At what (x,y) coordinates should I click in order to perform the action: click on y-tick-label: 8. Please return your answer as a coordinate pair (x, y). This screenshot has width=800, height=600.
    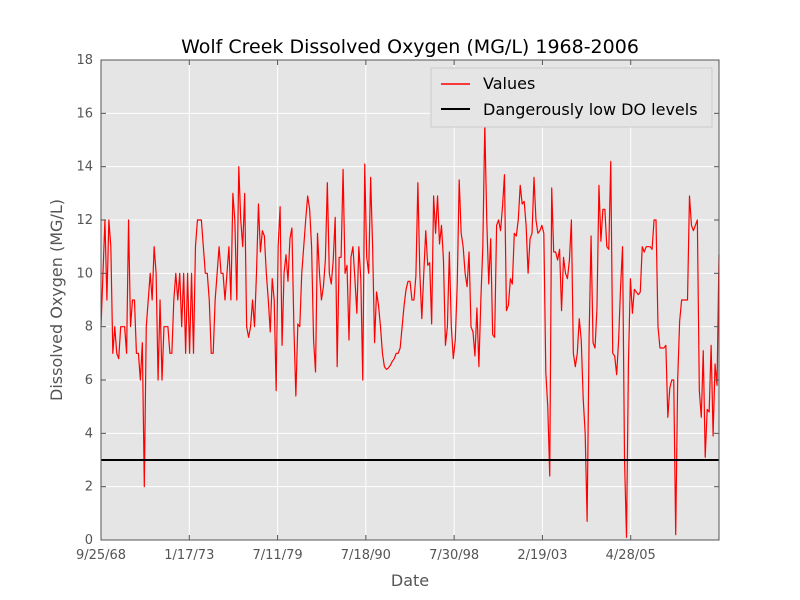
    Looking at the image, I should click on (89, 327).